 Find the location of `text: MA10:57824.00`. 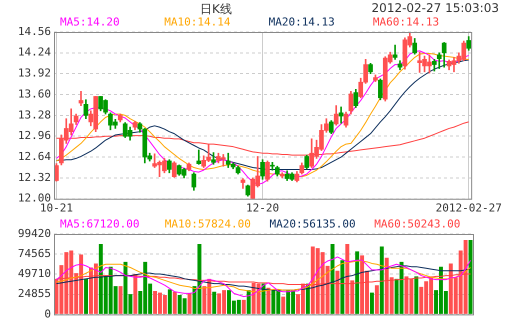

text: MA10:57824.00 is located at coordinates (207, 223).